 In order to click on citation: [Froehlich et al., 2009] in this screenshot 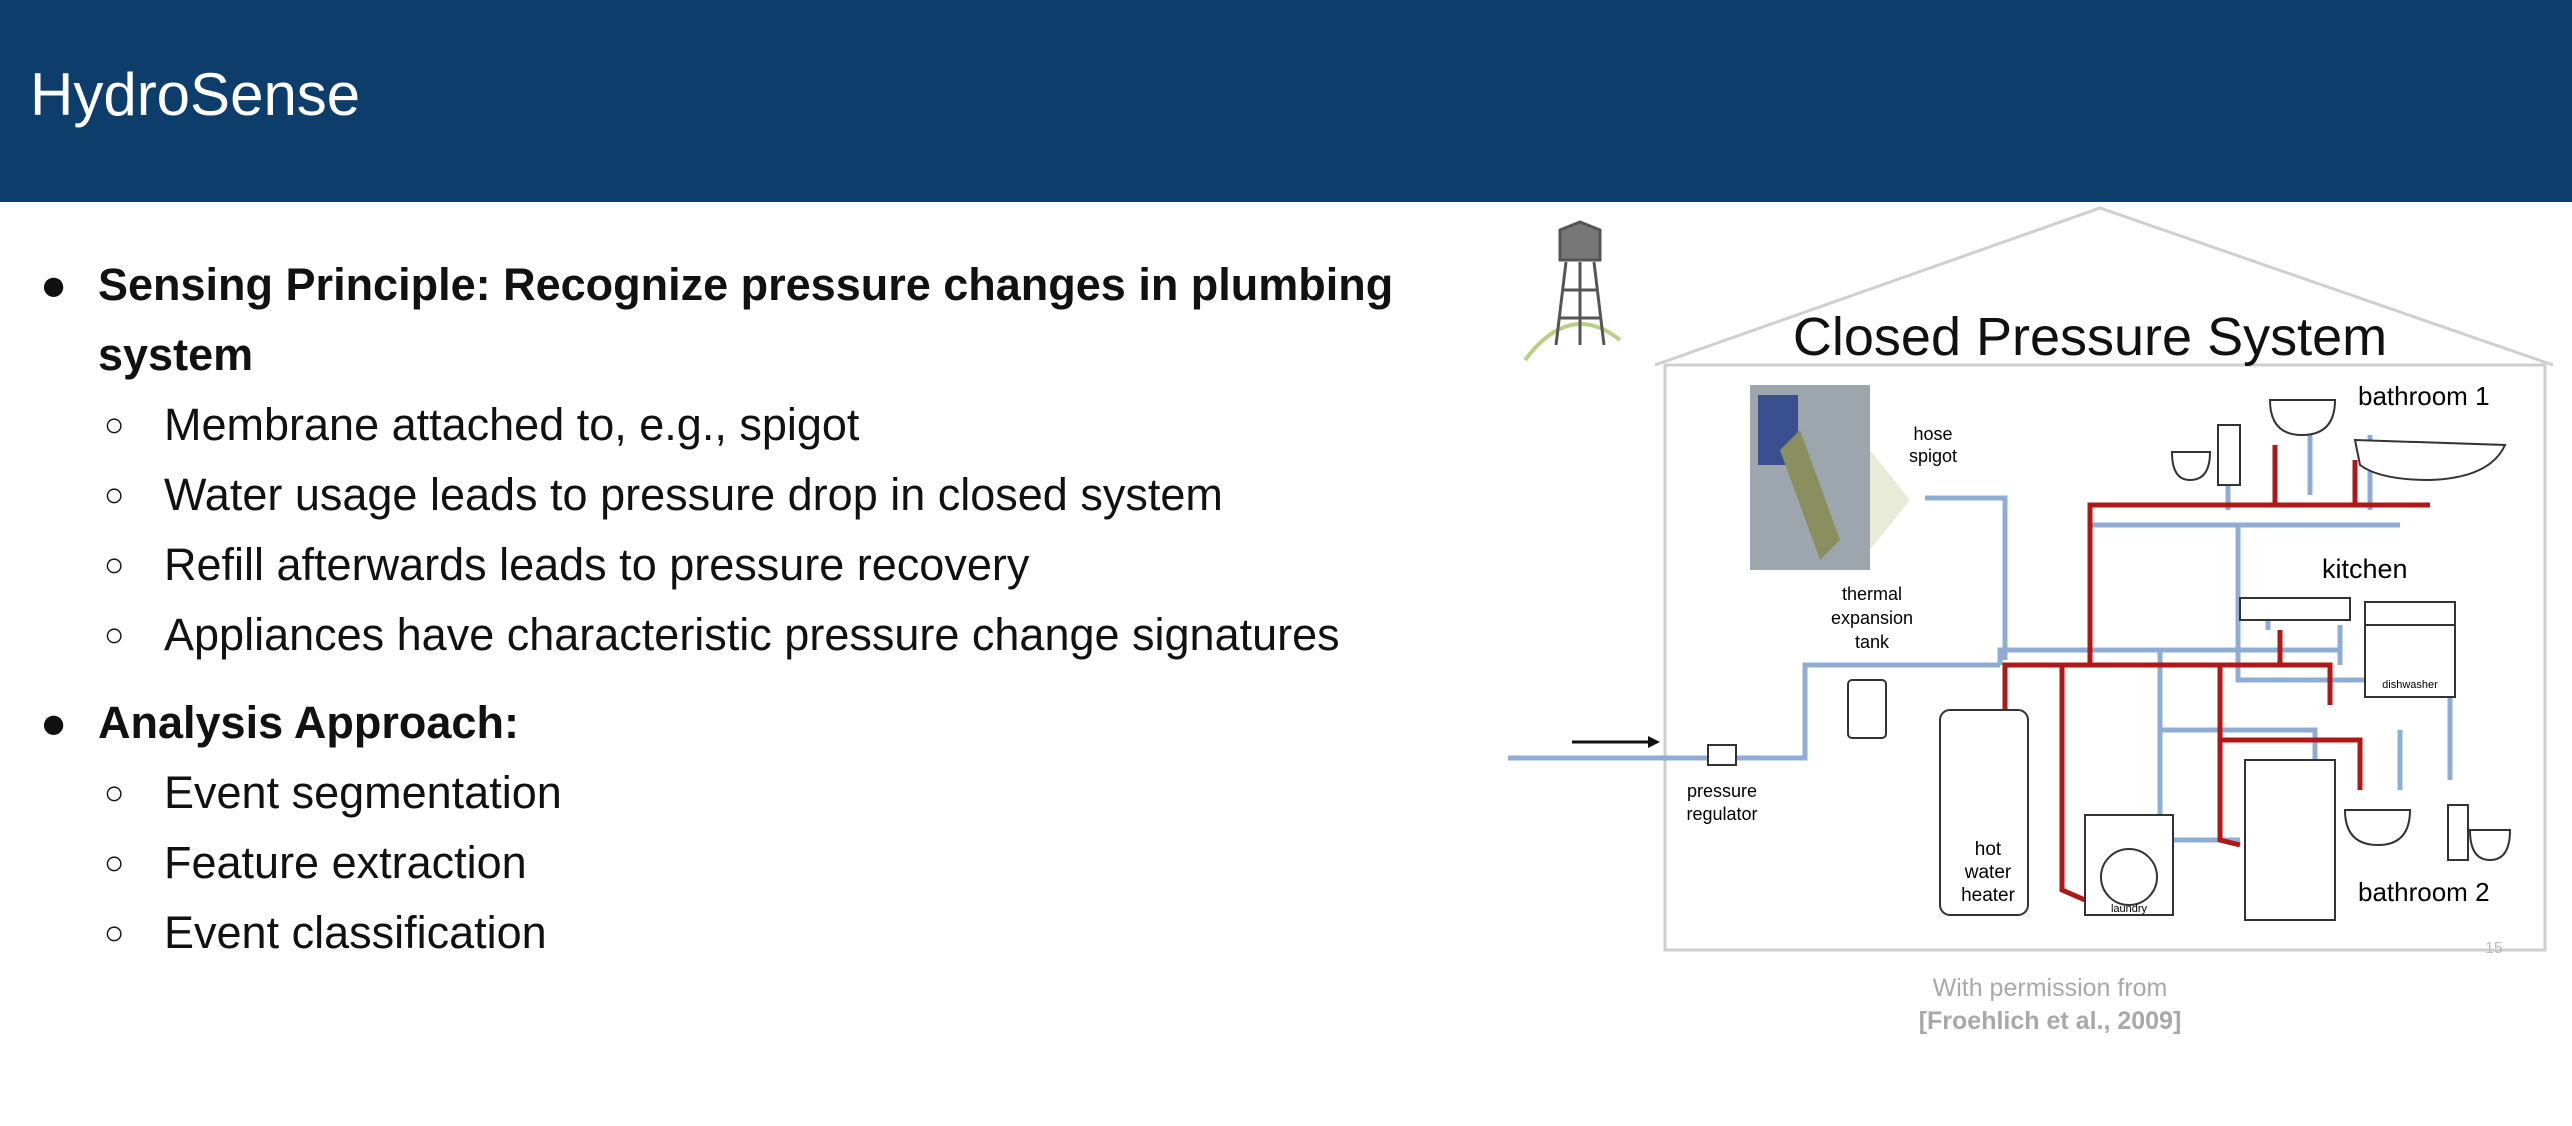, I will do `click(2050, 1021)`.